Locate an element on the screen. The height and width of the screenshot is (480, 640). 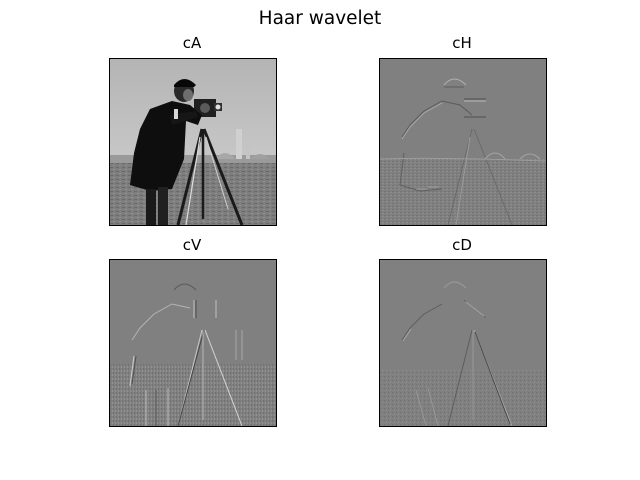
panel-title-cd: cD is located at coordinates (462, 245).